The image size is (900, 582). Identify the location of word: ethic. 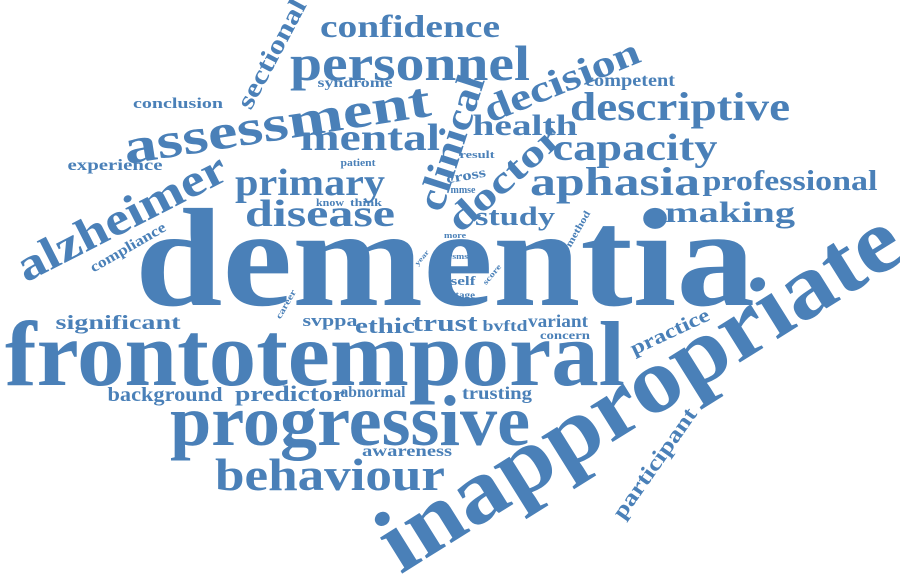
(385, 325).